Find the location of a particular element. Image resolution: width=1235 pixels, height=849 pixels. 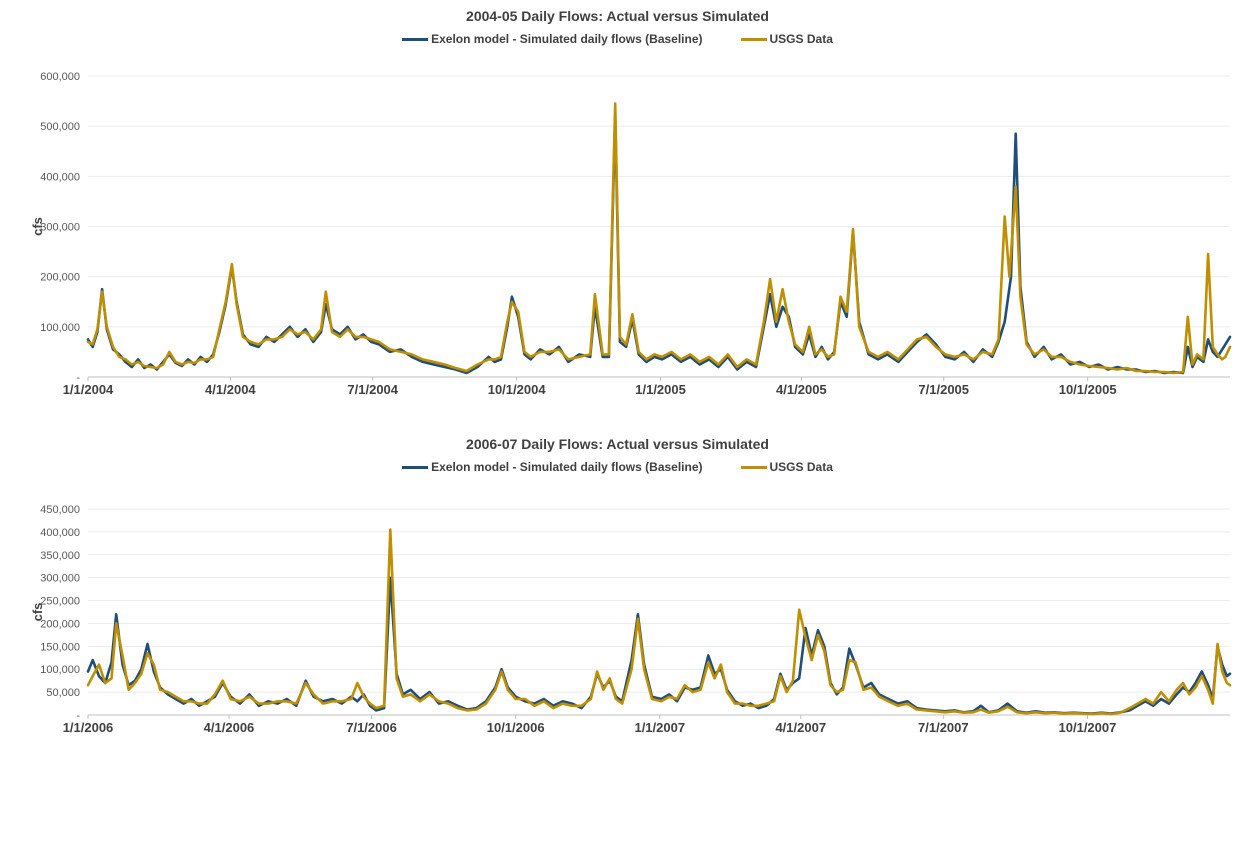

x-tick-label: 10/1/2004 is located at coordinates (517, 389).